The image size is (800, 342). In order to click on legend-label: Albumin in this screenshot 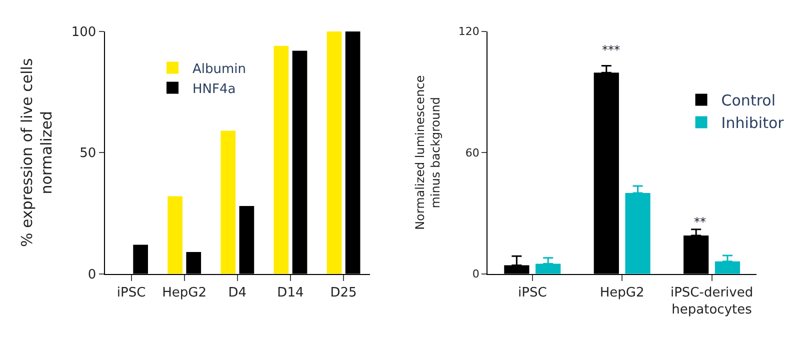, I will do `click(219, 69)`.